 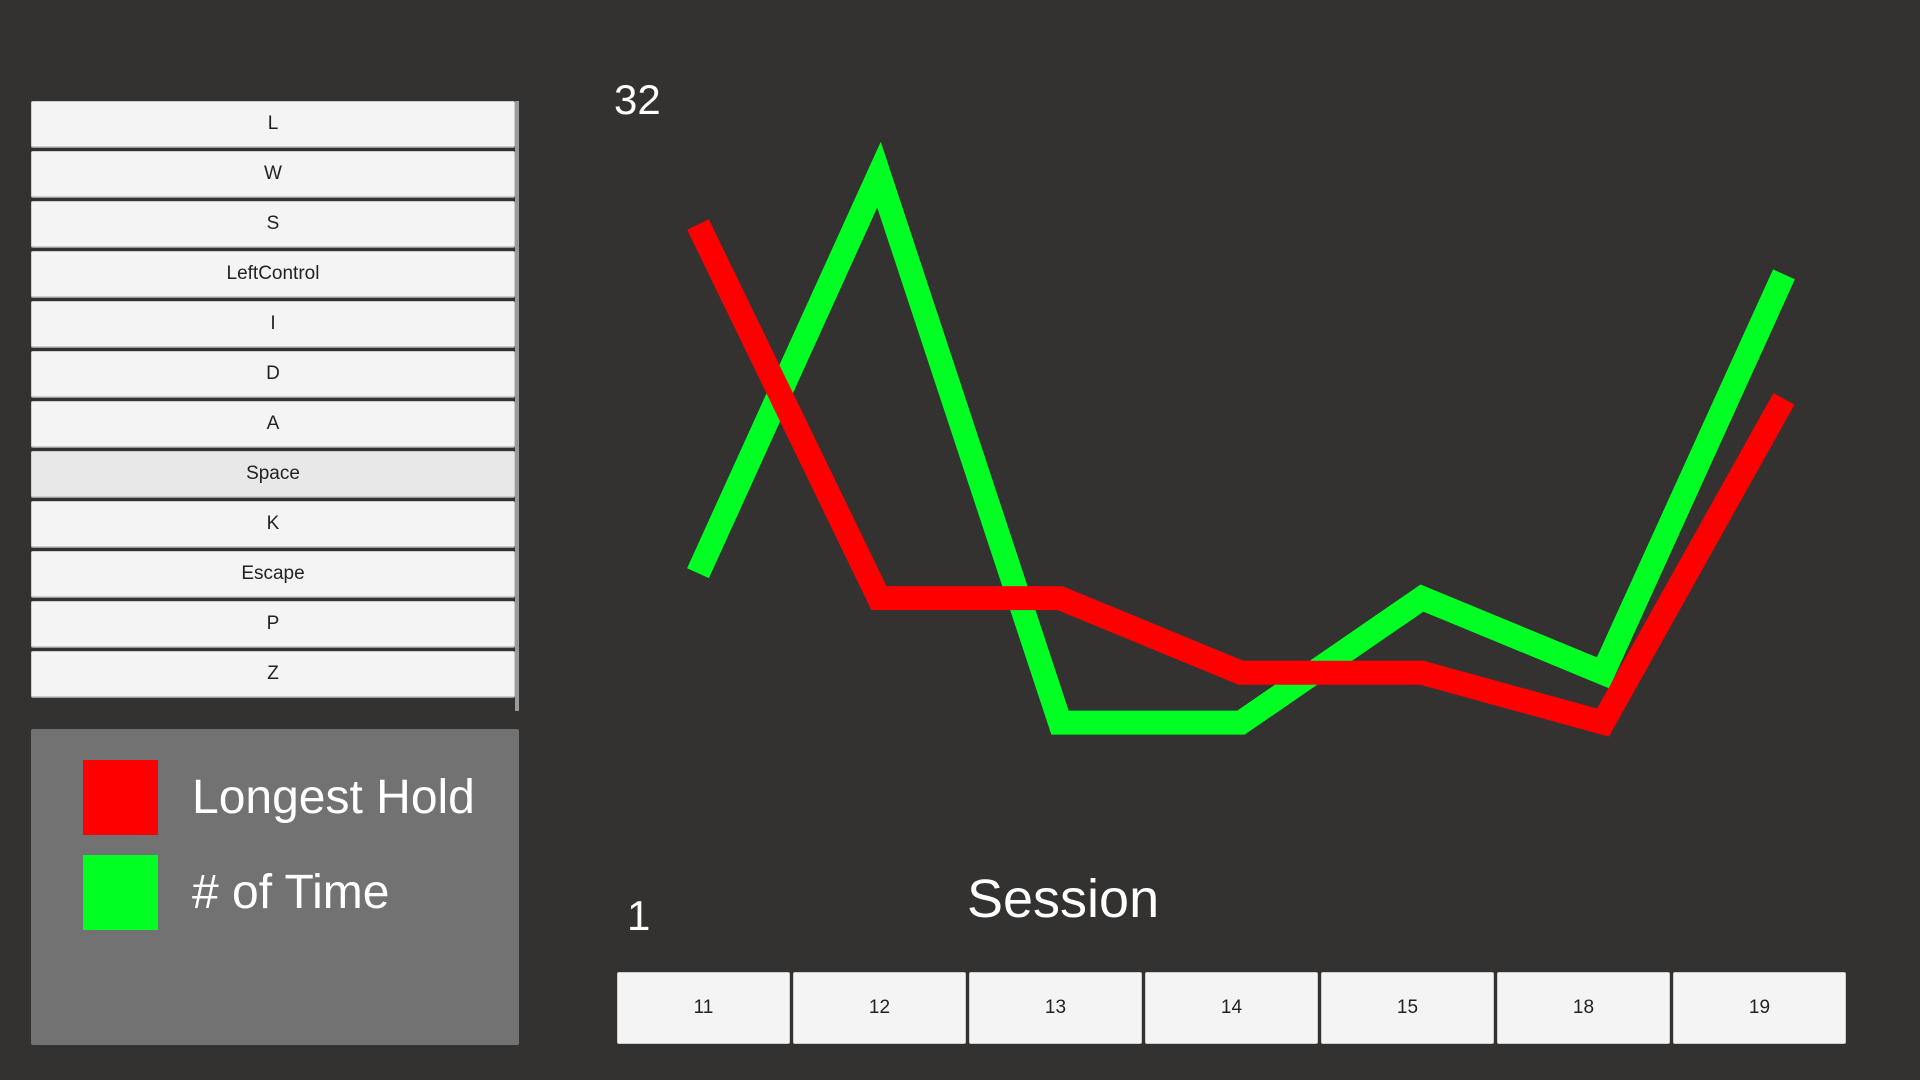 I want to click on key-list-scroll-edge, so click(x=517, y=406).